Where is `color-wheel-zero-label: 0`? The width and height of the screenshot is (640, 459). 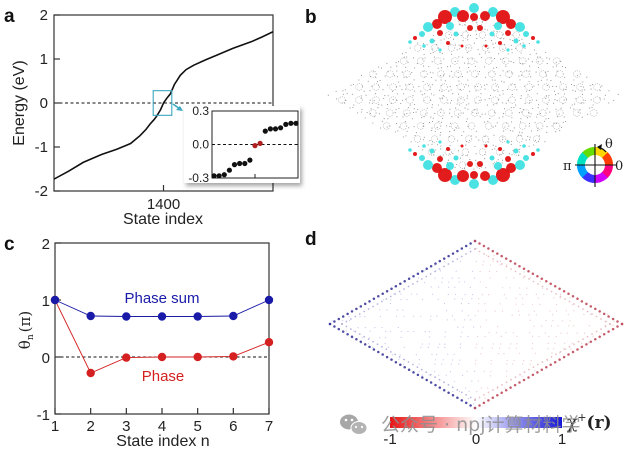
color-wheel-zero-label: 0 is located at coordinates (619, 166).